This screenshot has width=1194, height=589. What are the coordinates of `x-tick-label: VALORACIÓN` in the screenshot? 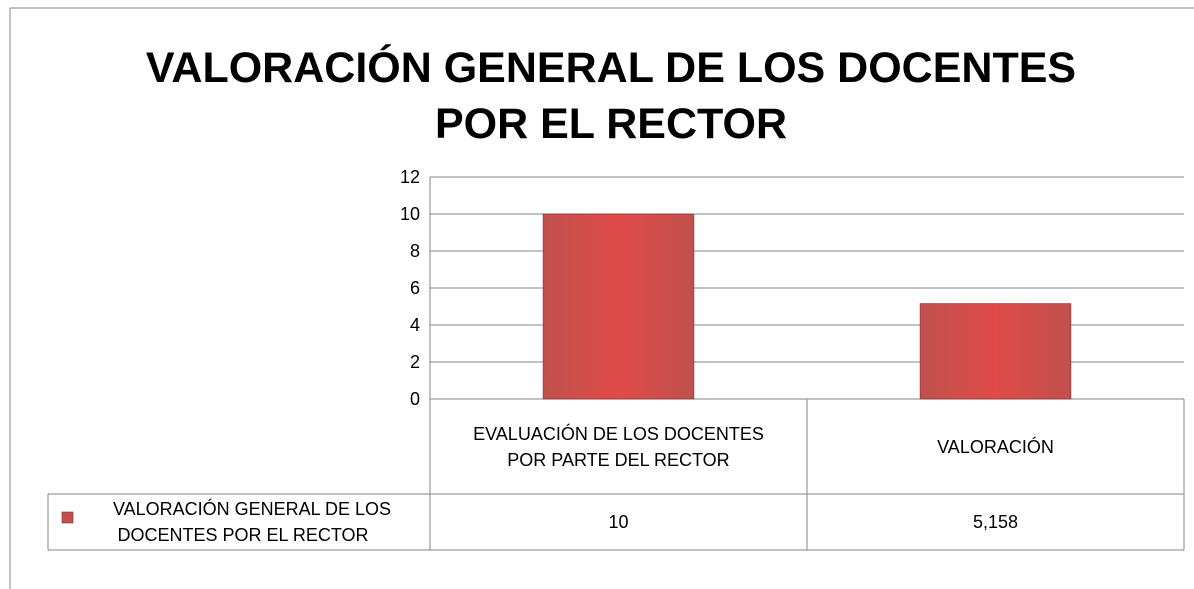 It's located at (995, 446).